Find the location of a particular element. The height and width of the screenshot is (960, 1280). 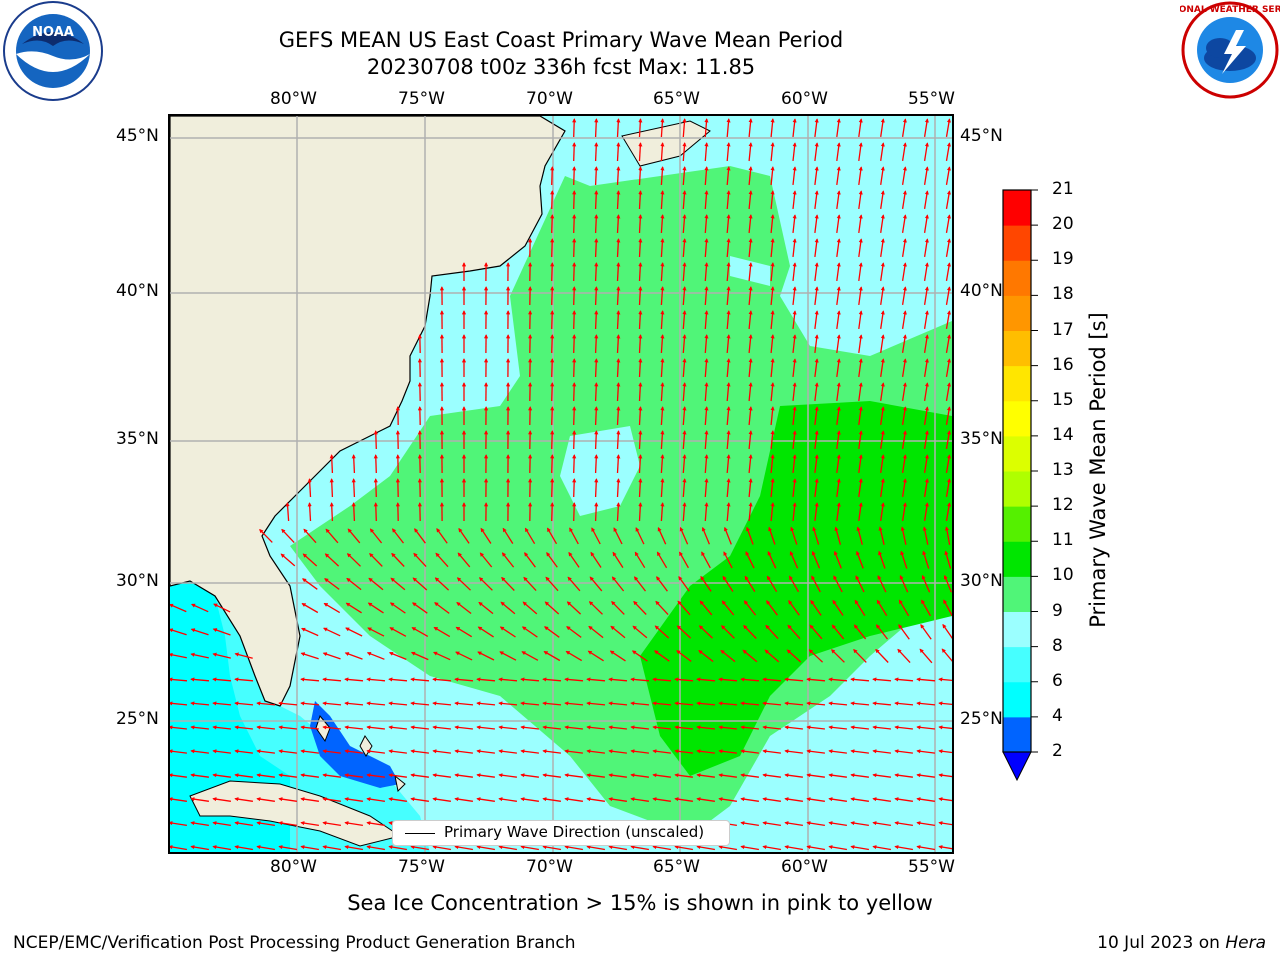

lat-label-35n-right: 35°N is located at coordinates (981, 439).